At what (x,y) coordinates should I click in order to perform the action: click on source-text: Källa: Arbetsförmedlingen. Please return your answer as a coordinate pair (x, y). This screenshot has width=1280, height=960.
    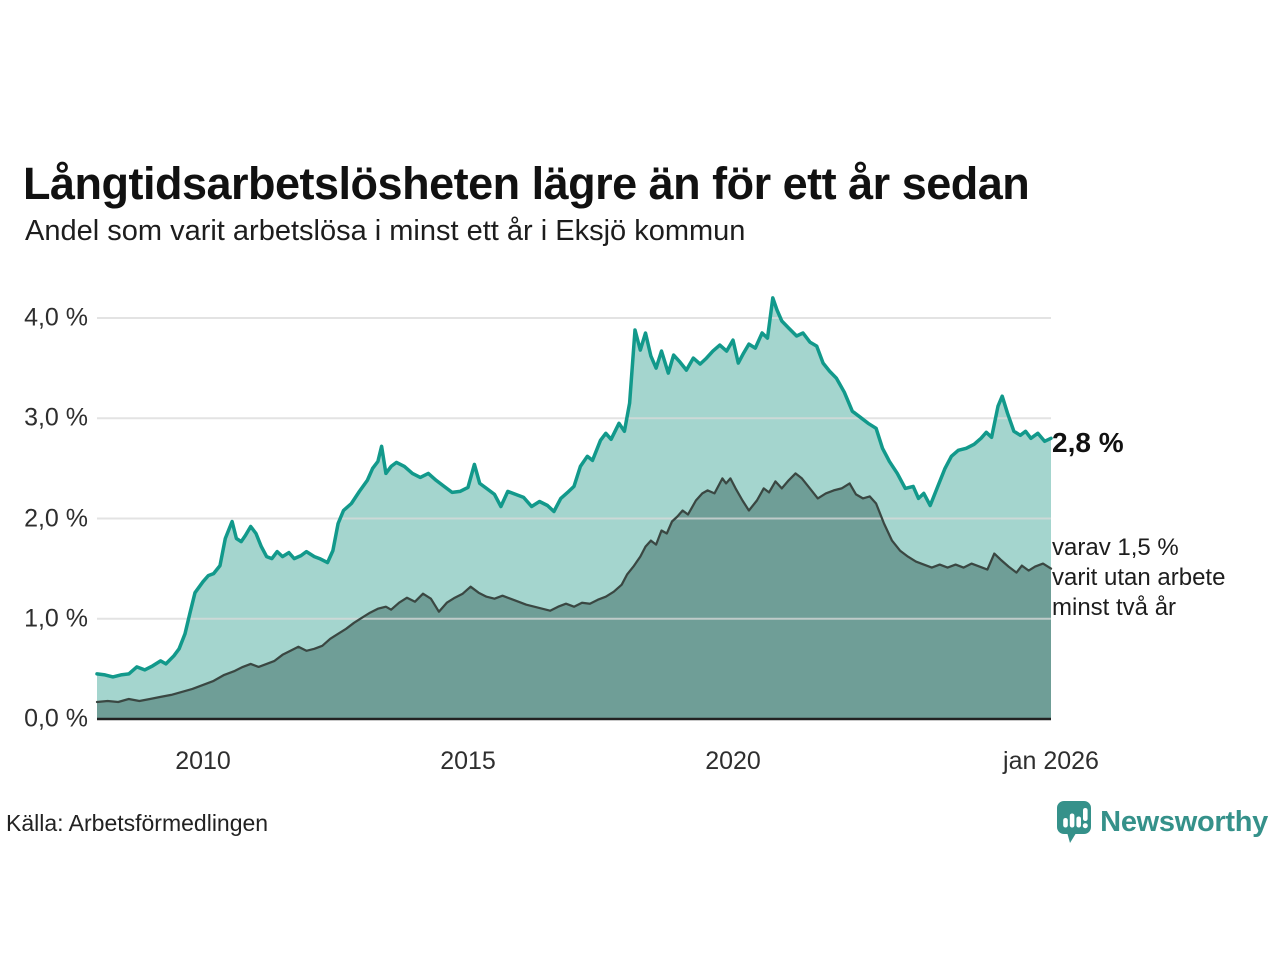
    Looking at the image, I should click on (137, 823).